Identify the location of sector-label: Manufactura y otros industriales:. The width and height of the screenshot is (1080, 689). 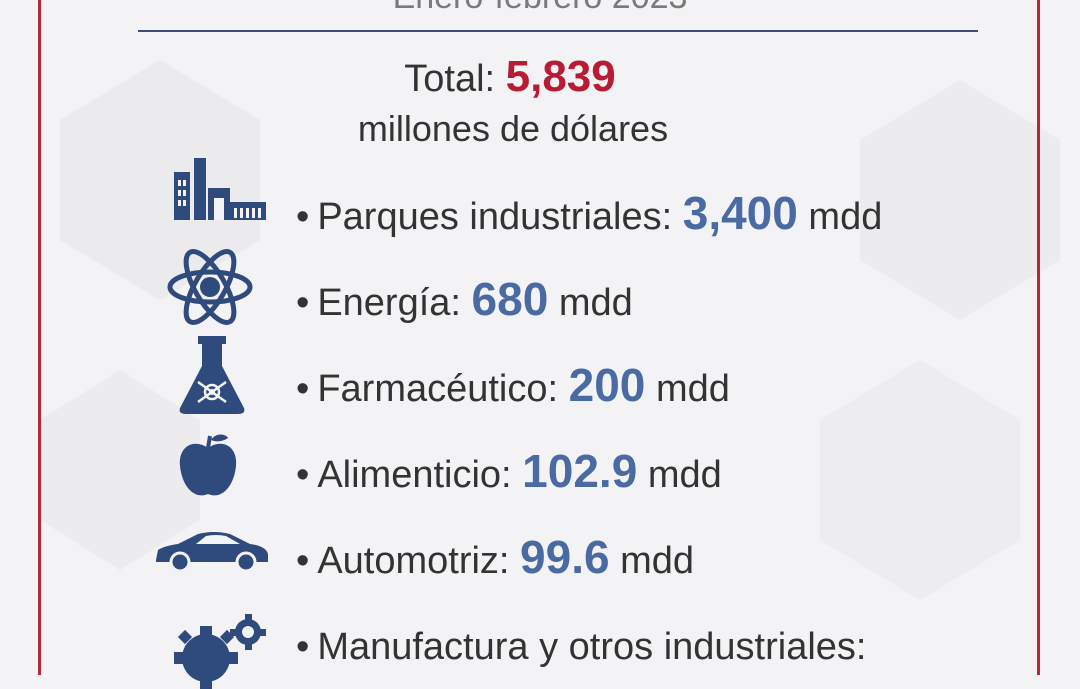
(592, 647).